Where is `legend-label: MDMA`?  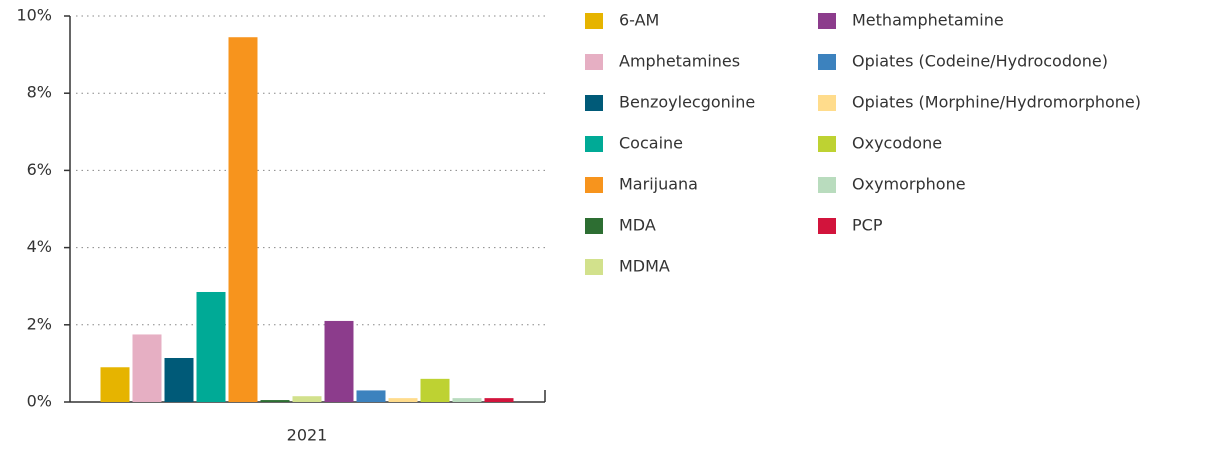 legend-label: MDMA is located at coordinates (644, 266).